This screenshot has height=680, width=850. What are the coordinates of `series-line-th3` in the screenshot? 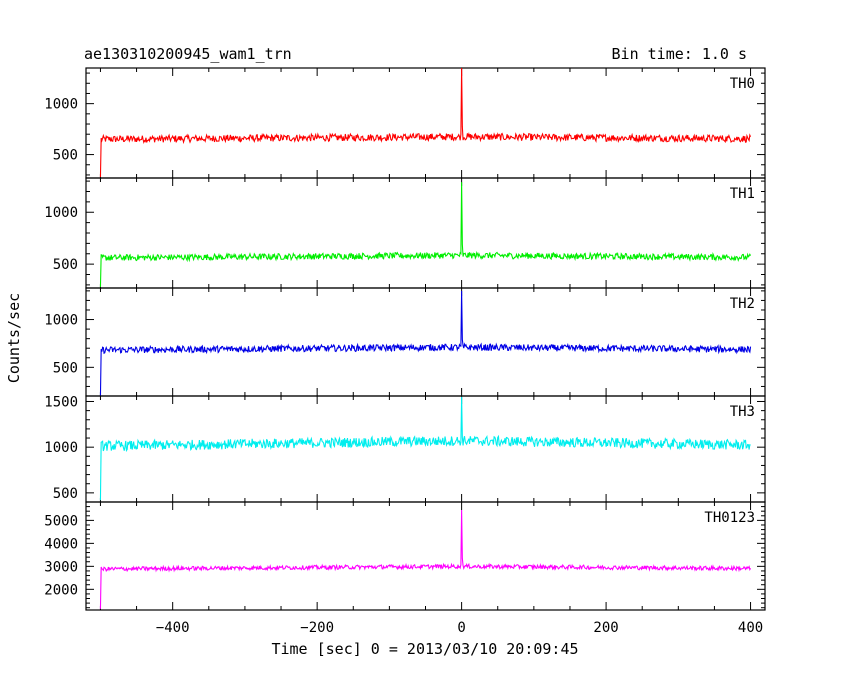 It's located at (425, 448).